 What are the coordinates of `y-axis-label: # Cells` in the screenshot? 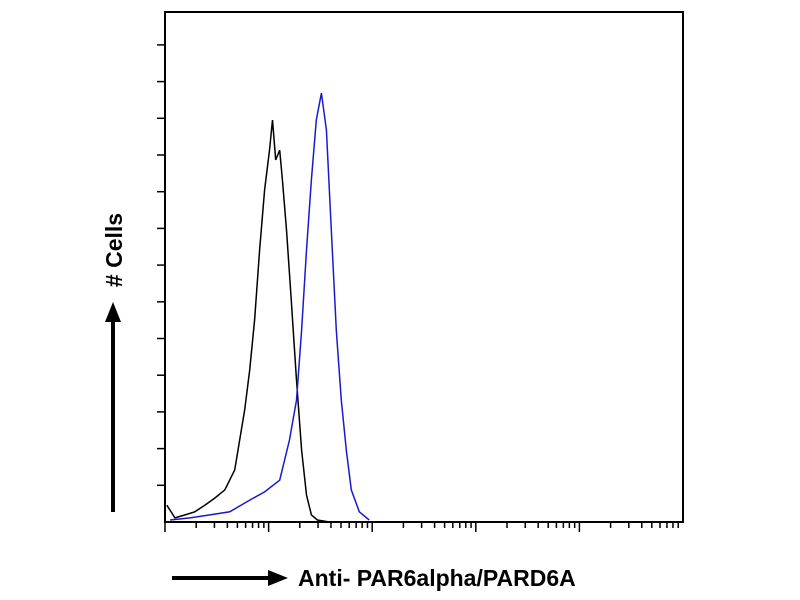 It's located at (114, 250).